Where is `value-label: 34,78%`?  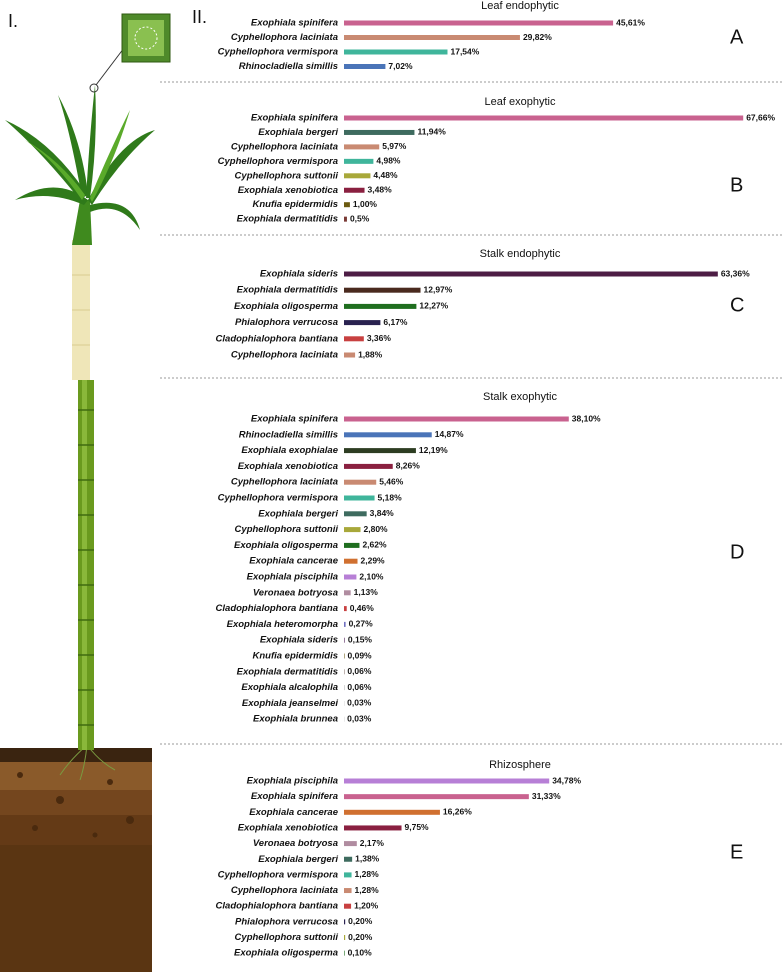 value-label: 34,78% is located at coordinates (566, 780).